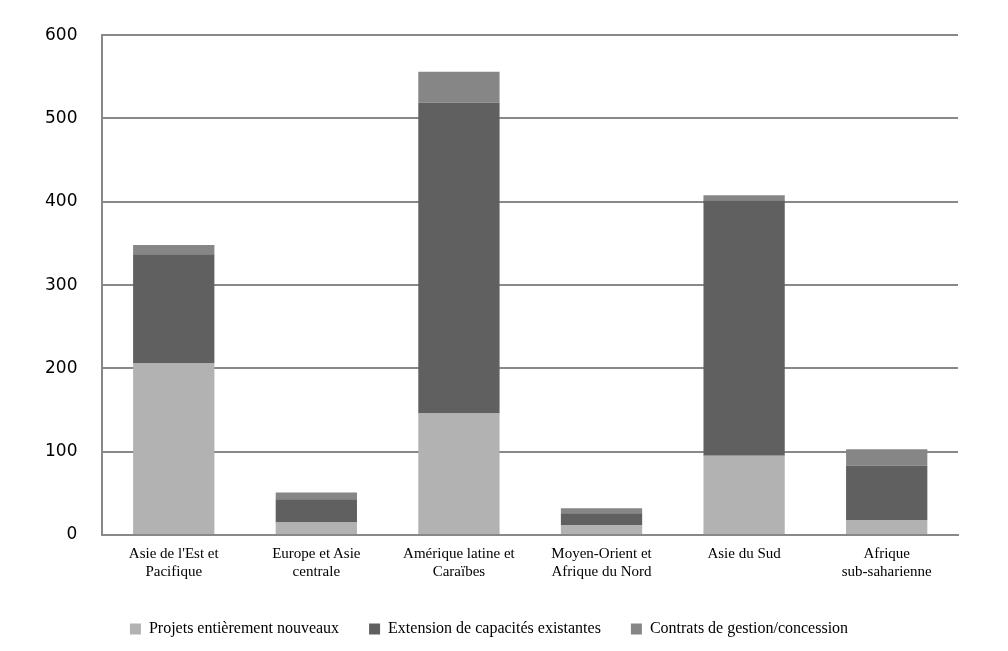 The image size is (1008, 651). What do you see at coordinates (494, 628) in the screenshot?
I see `legend-label: Extension de capacités existantes` at bounding box center [494, 628].